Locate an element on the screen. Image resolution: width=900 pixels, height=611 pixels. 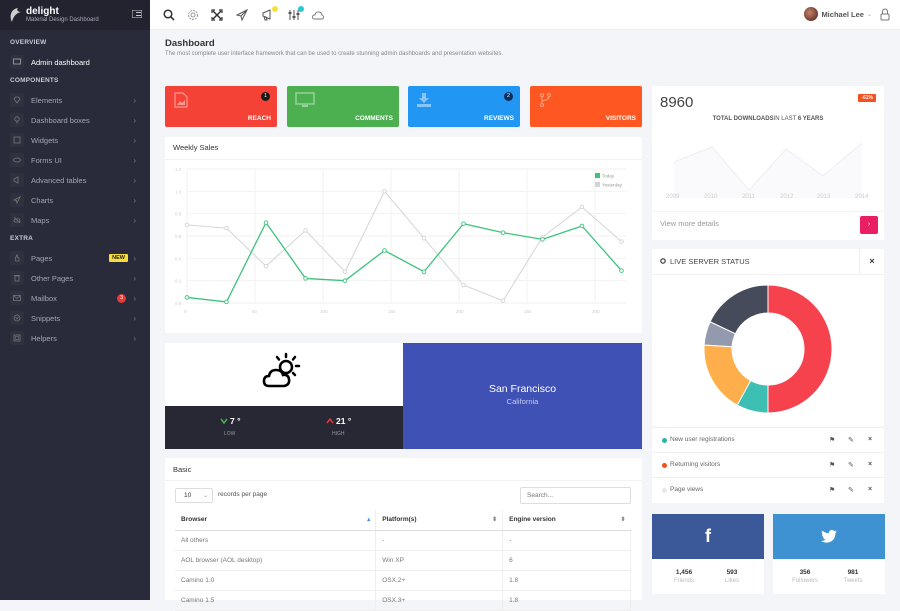
server-status-title: LIVE SERVER STATUS is located at coordinates (710, 261).